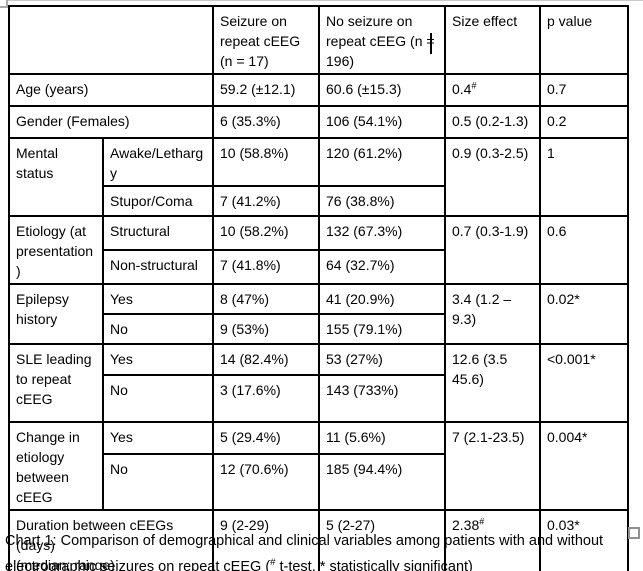 This screenshot has width=643, height=571. Describe the element at coordinates (266, 122) in the screenshot. I see `cell-seizure: 6 (35.3%)` at that location.